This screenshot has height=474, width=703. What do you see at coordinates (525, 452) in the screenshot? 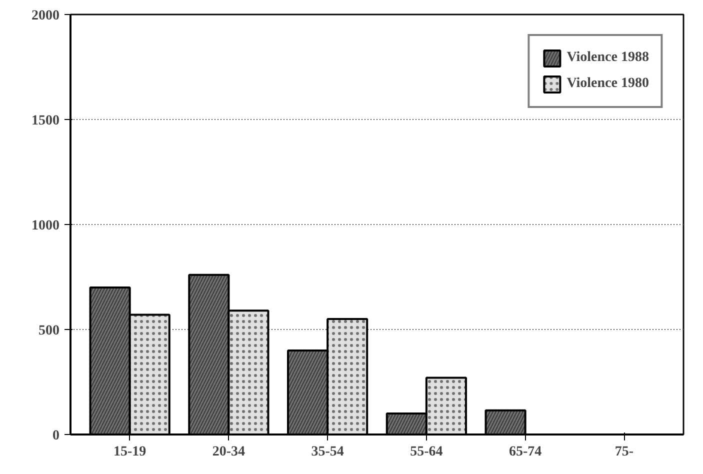
I see `x-tick-label: 65-74` at bounding box center [525, 452].